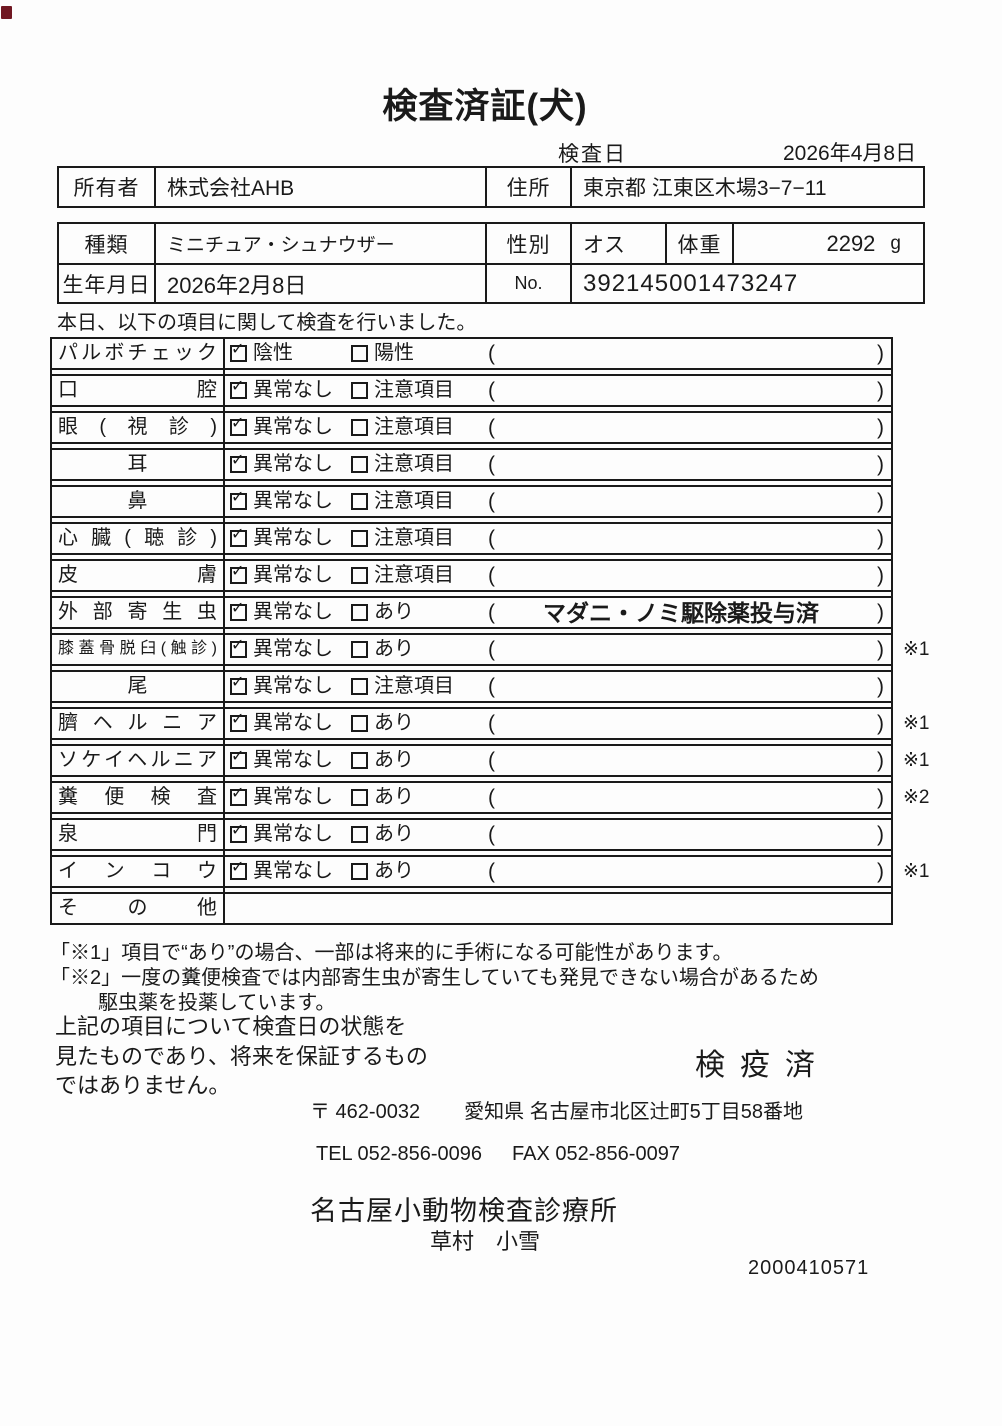  I want to click on checklist-item-name: 口腔, so click(137, 390).